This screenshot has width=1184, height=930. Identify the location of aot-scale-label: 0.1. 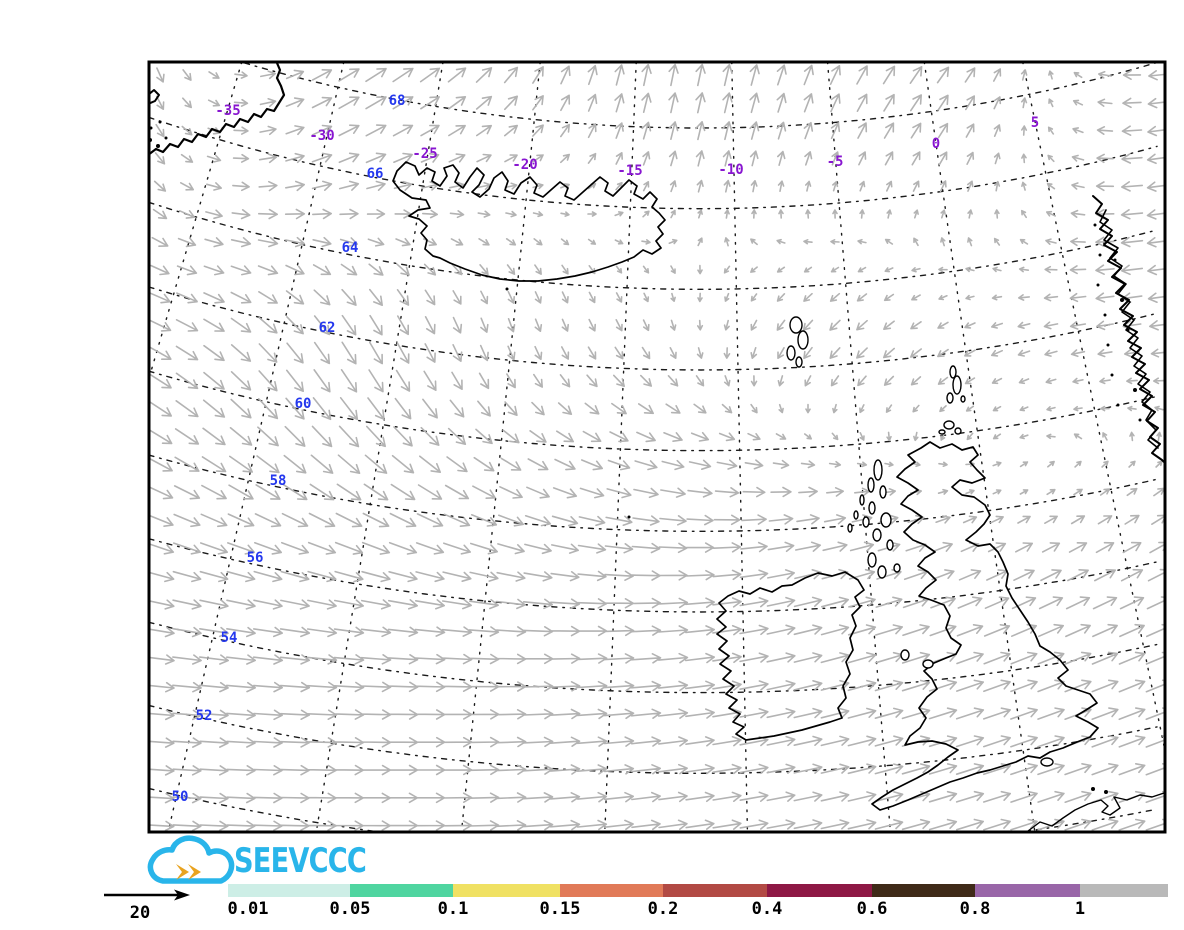
(453, 909).